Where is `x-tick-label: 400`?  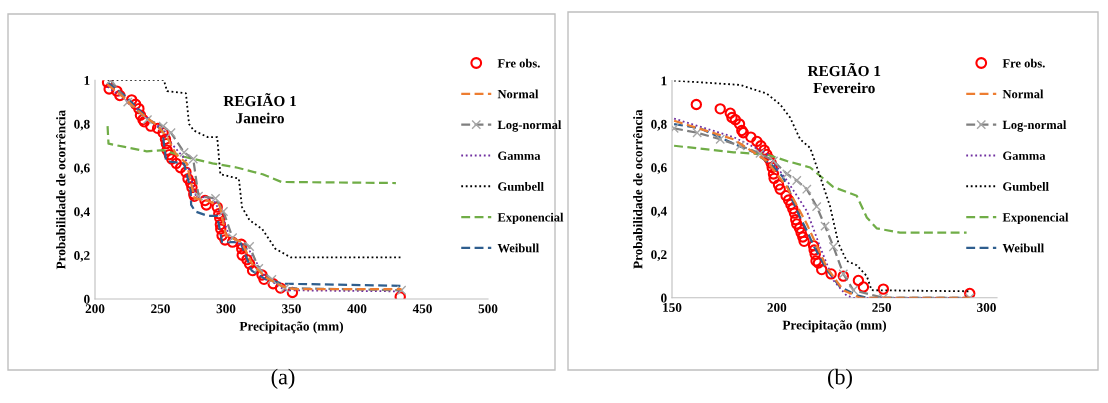
x-tick-label: 400 is located at coordinates (357, 309).